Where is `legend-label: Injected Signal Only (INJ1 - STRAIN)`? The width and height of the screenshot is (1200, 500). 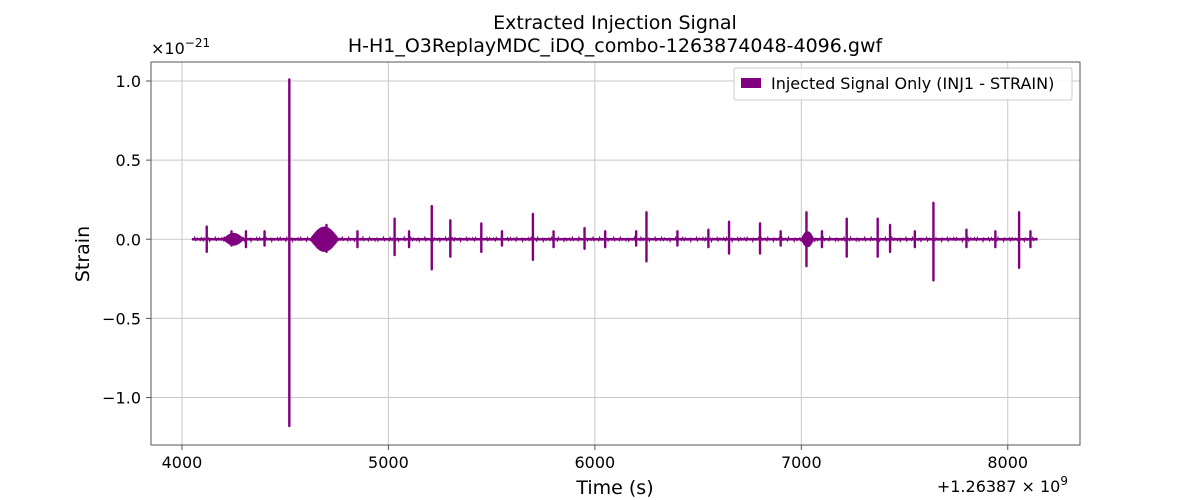 legend-label: Injected Signal Only (INJ1 - STRAIN) is located at coordinates (912, 83).